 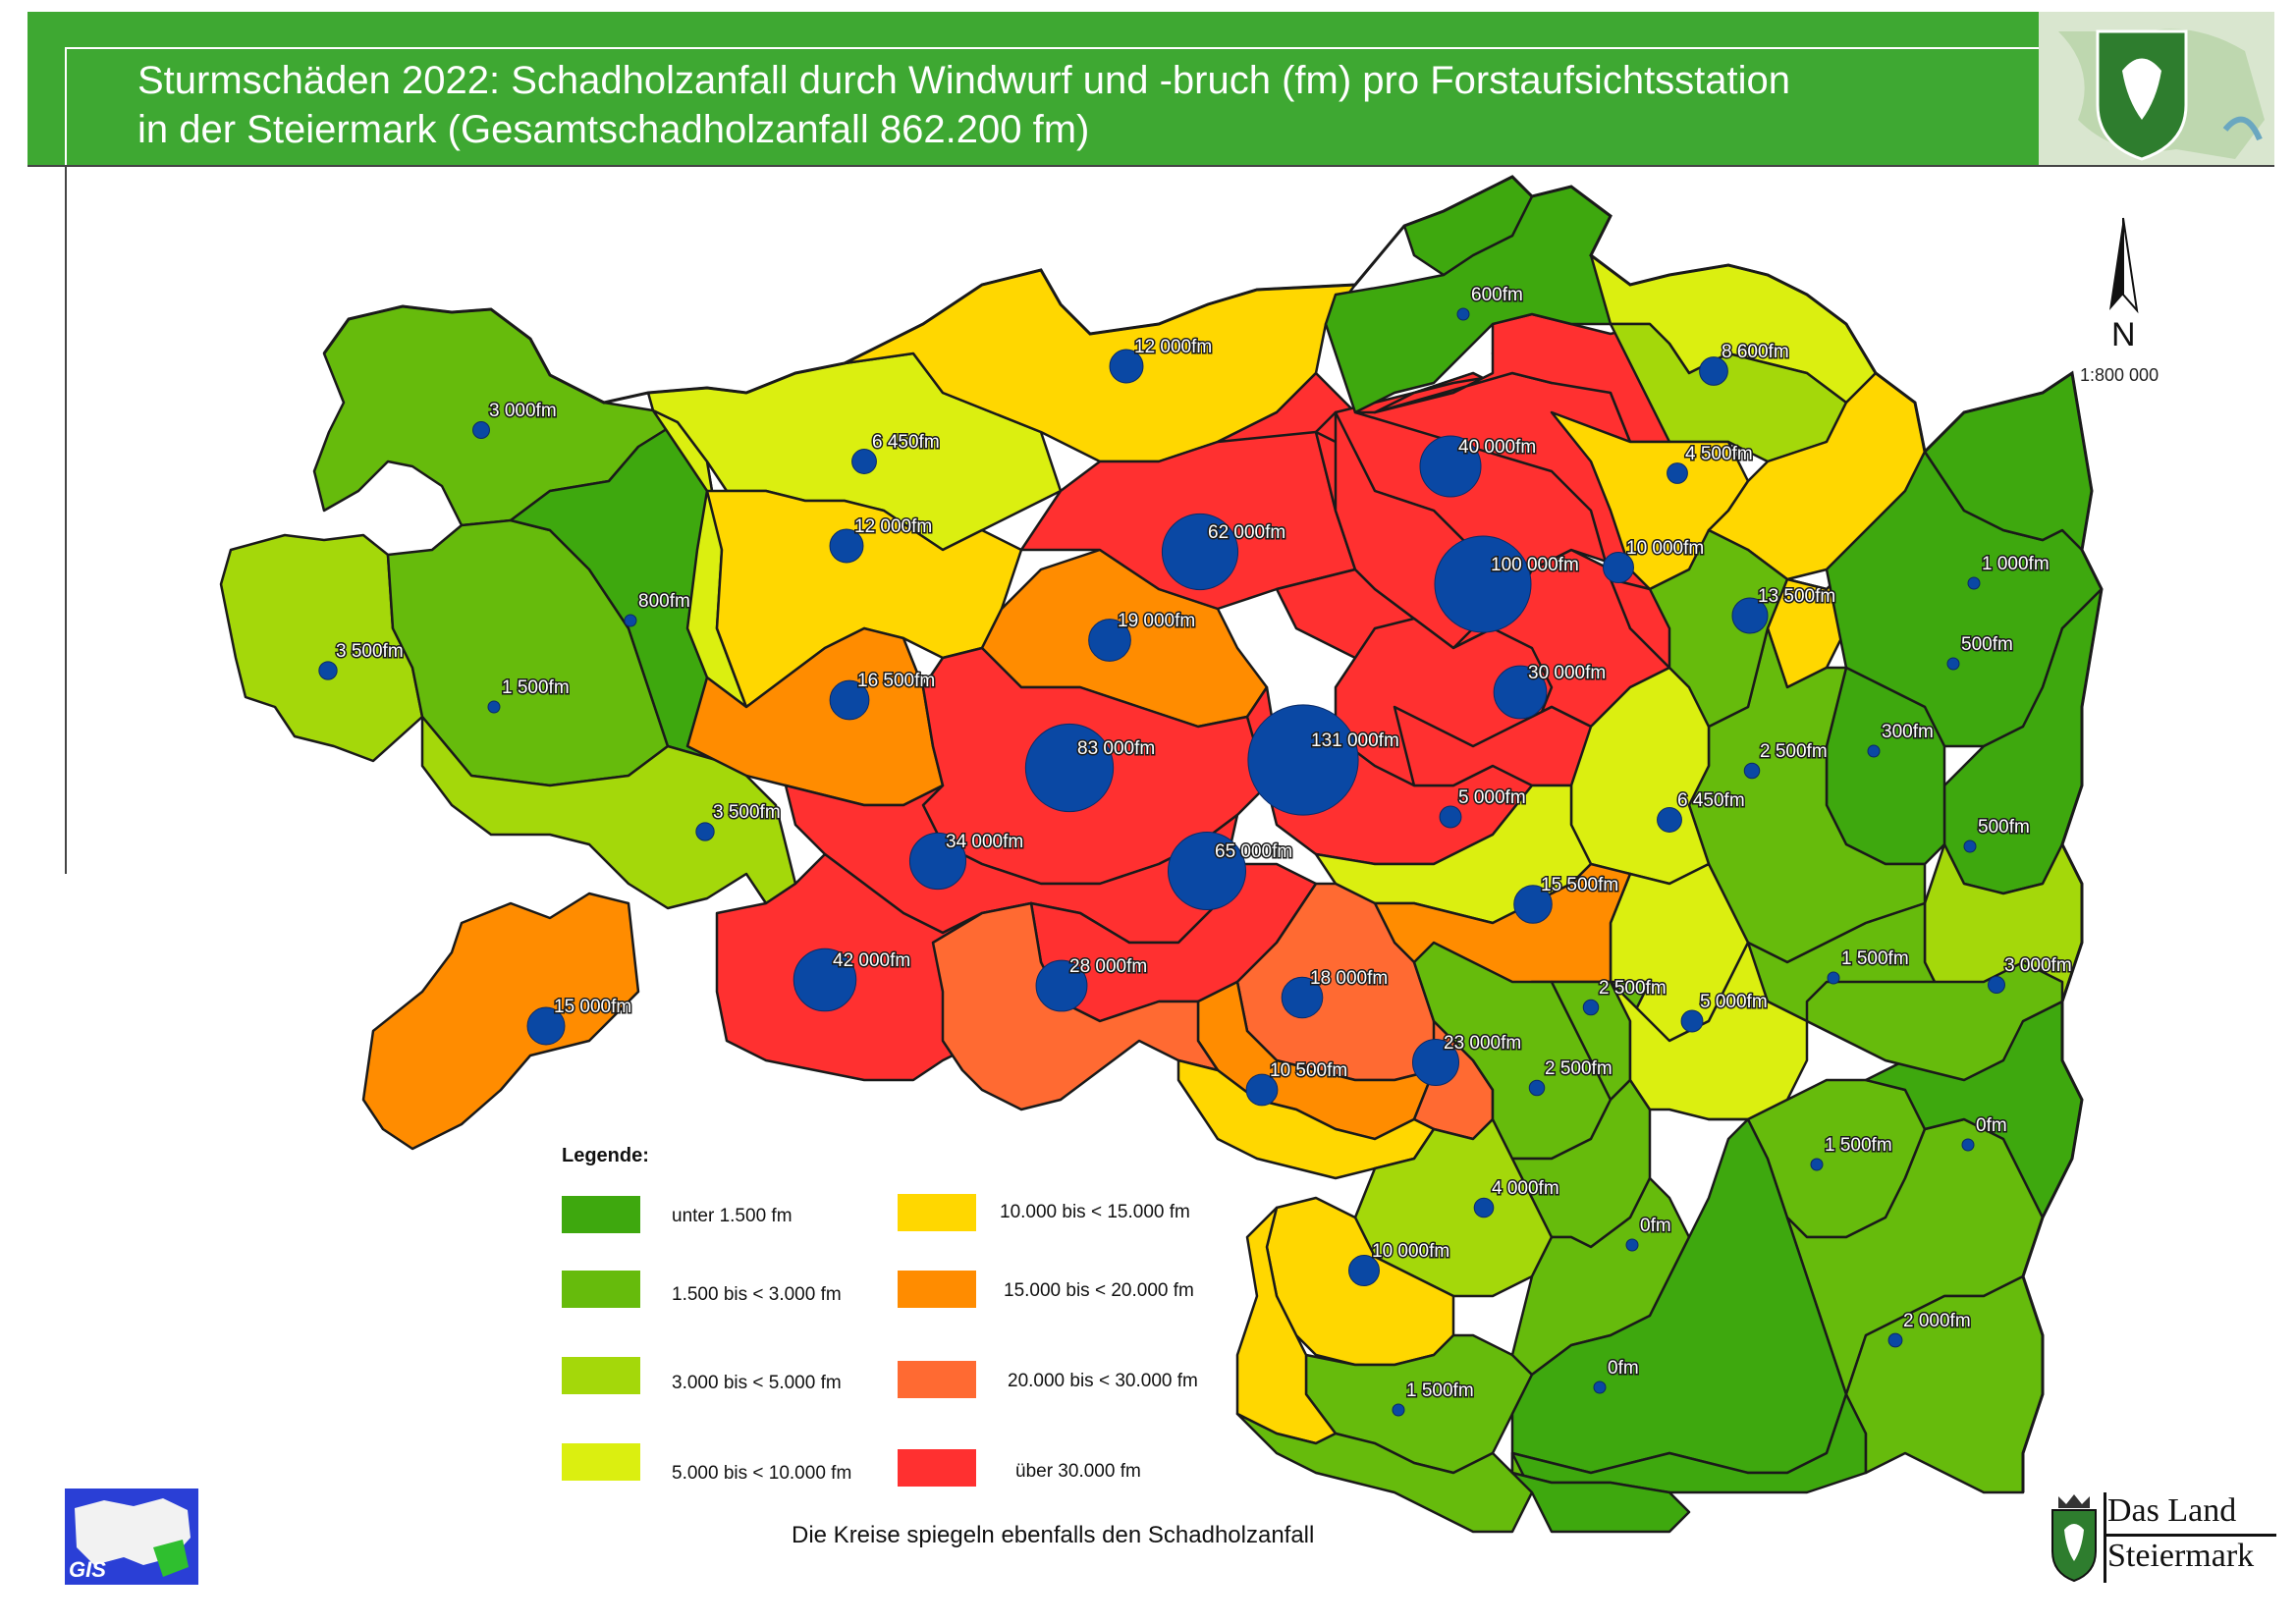 What do you see at coordinates (1711, 800) in the screenshot?
I see `station-label: 6 450fm` at bounding box center [1711, 800].